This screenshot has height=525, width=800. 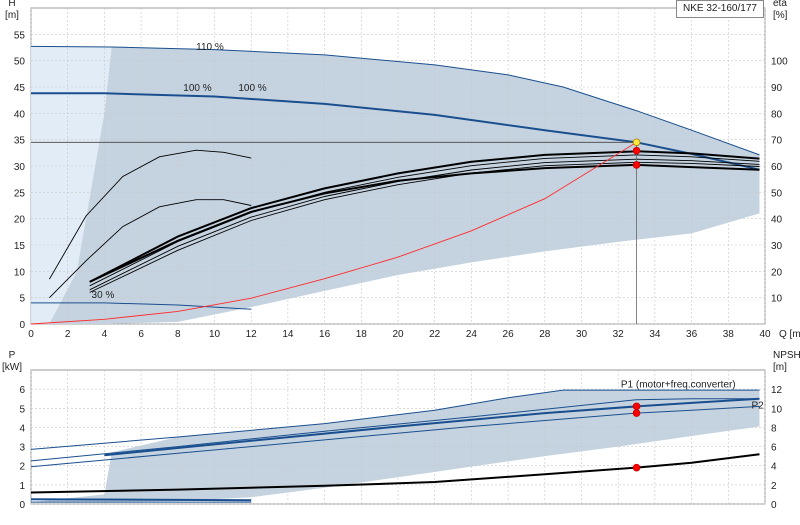 What do you see at coordinates (779, 62) in the screenshot?
I see `y2-tick-label: 100` at bounding box center [779, 62].